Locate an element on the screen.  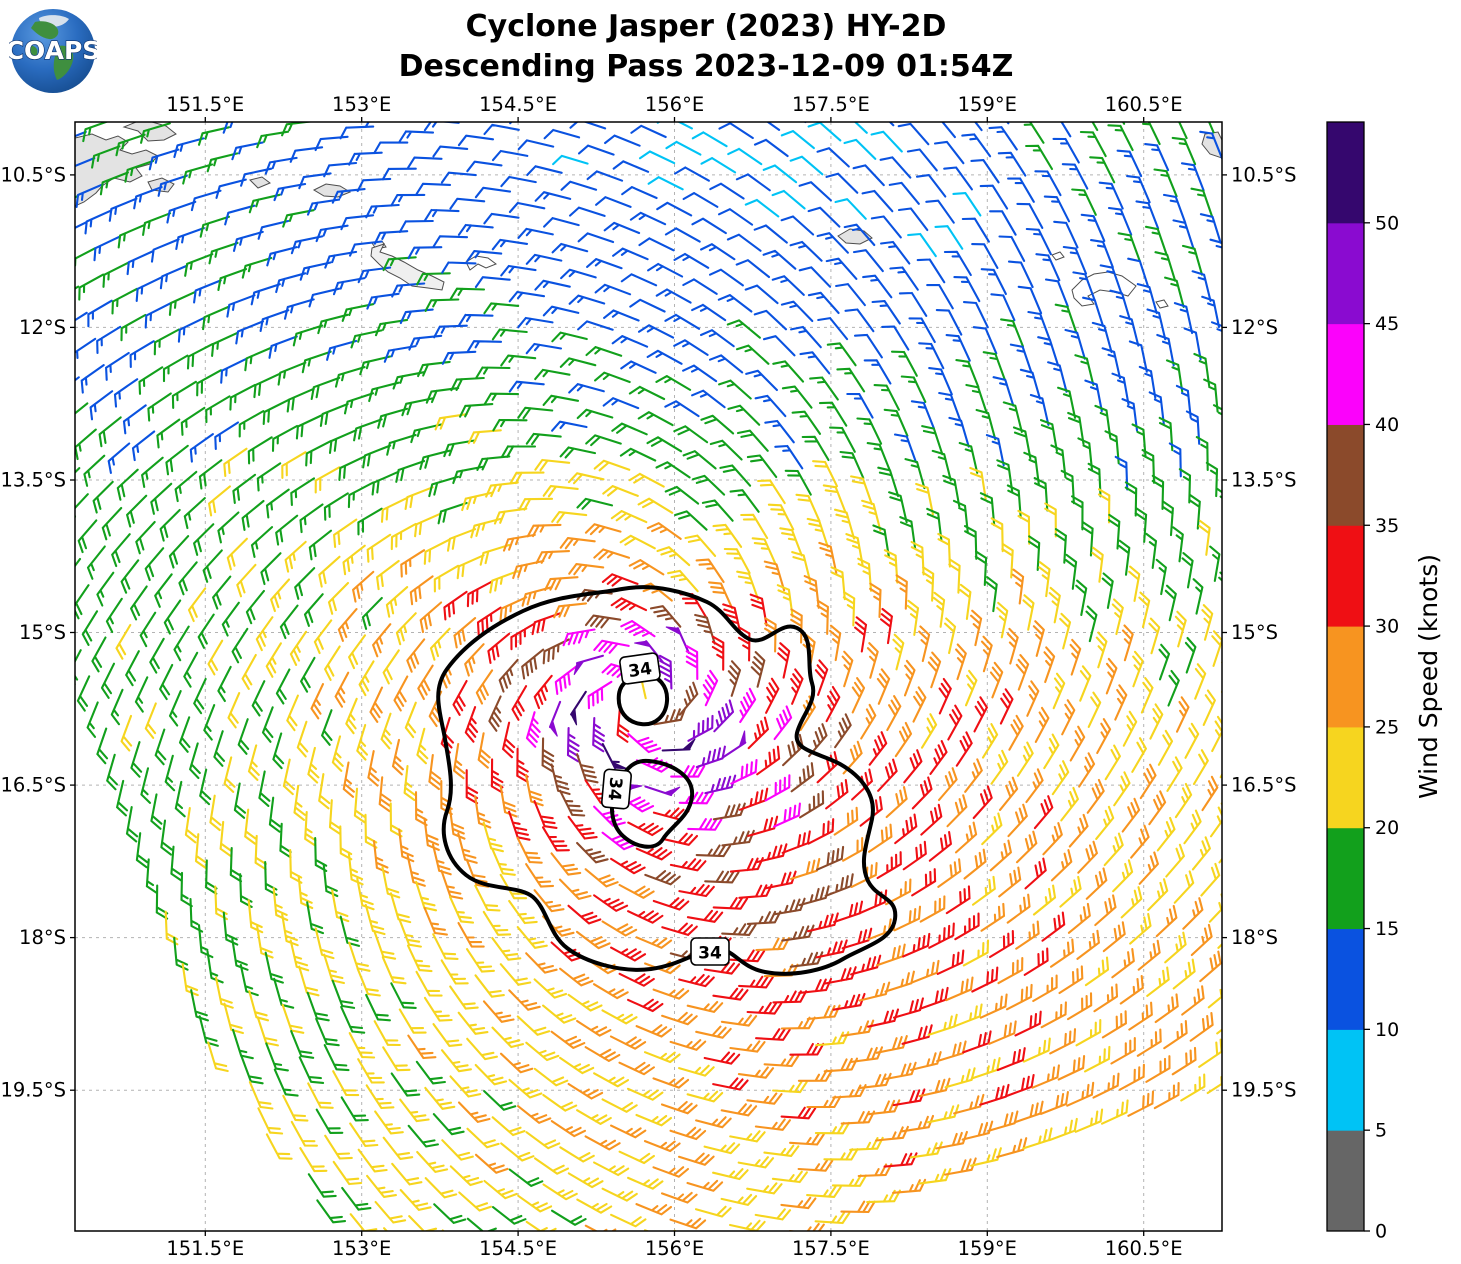
colorbar-tick-label: 30 is located at coordinates (1387, 627).